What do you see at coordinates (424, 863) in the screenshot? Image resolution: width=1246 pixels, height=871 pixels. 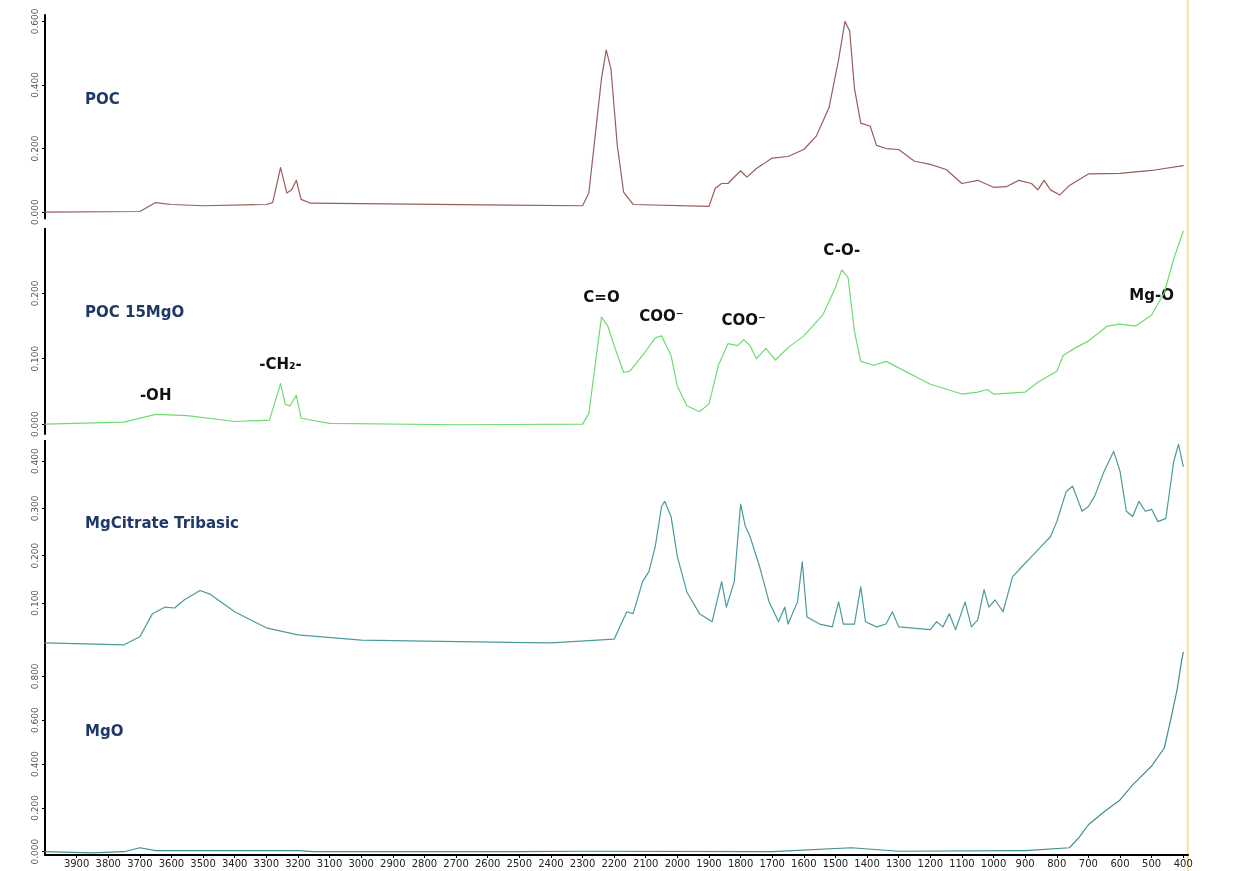 I see `x-tick-label: 2800` at bounding box center [424, 863].